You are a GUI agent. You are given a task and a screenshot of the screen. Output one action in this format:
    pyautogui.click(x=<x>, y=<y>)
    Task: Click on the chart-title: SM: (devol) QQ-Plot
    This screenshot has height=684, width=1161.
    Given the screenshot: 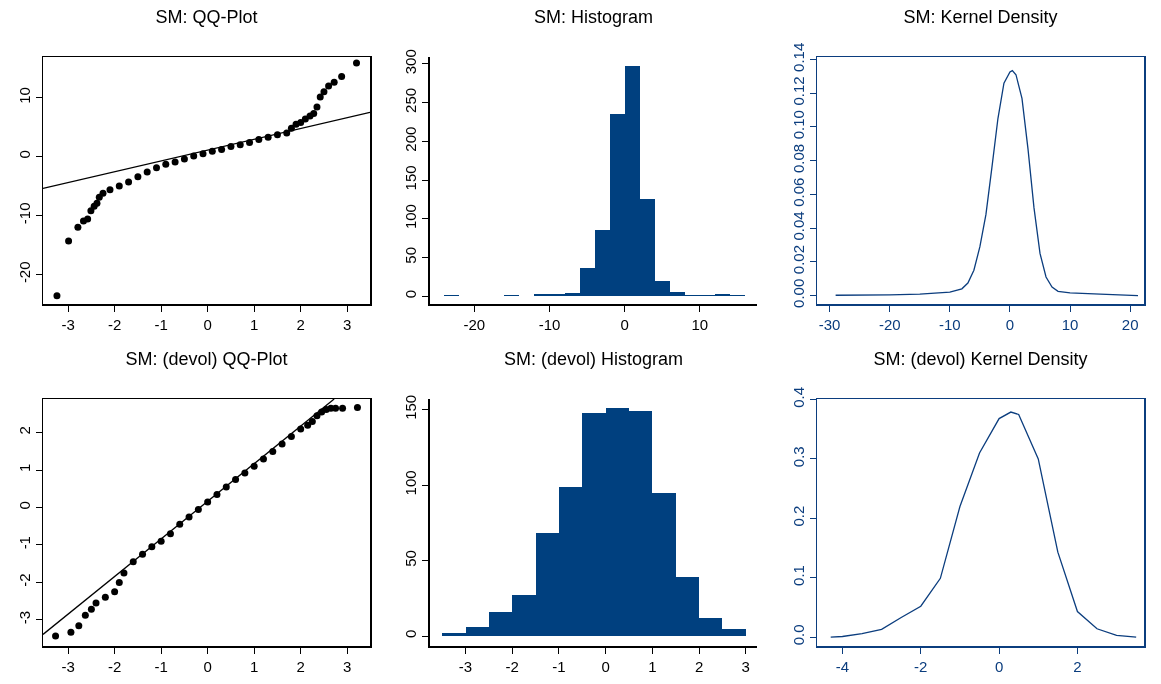 What is the action you would take?
    pyautogui.click(x=206, y=358)
    